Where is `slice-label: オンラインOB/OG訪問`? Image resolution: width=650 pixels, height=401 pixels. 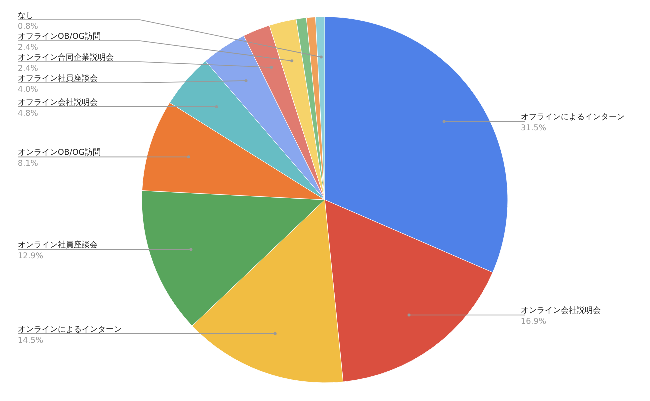 slice-label: オンラインOB/OG訪問 is located at coordinates (59, 153).